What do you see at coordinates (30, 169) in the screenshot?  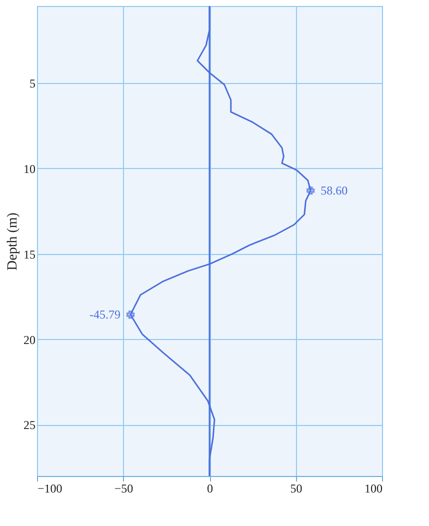 I see `y-tick-label: 10` at bounding box center [30, 169].